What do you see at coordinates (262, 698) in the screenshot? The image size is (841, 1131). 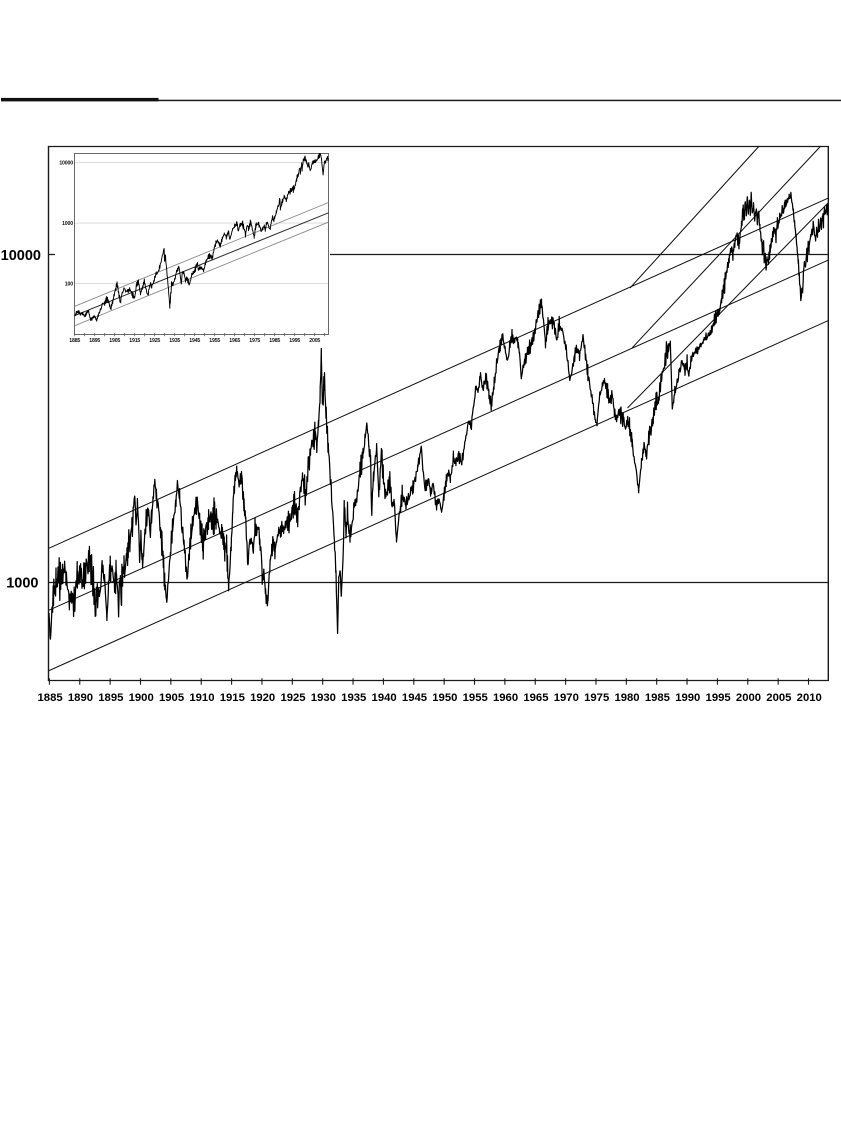 I see `svg-text: 1920` at bounding box center [262, 698].